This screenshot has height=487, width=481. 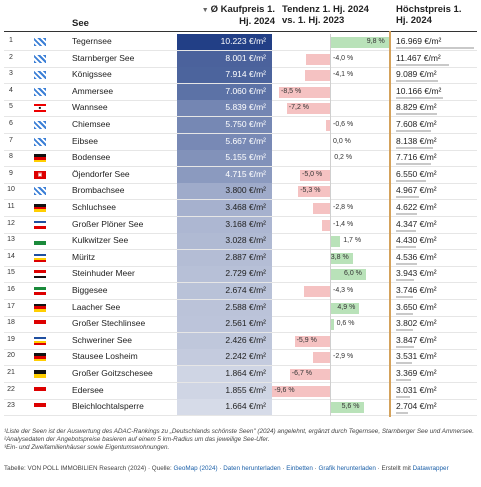 I want to click on rank-cell: 18, so click(x=11, y=323).